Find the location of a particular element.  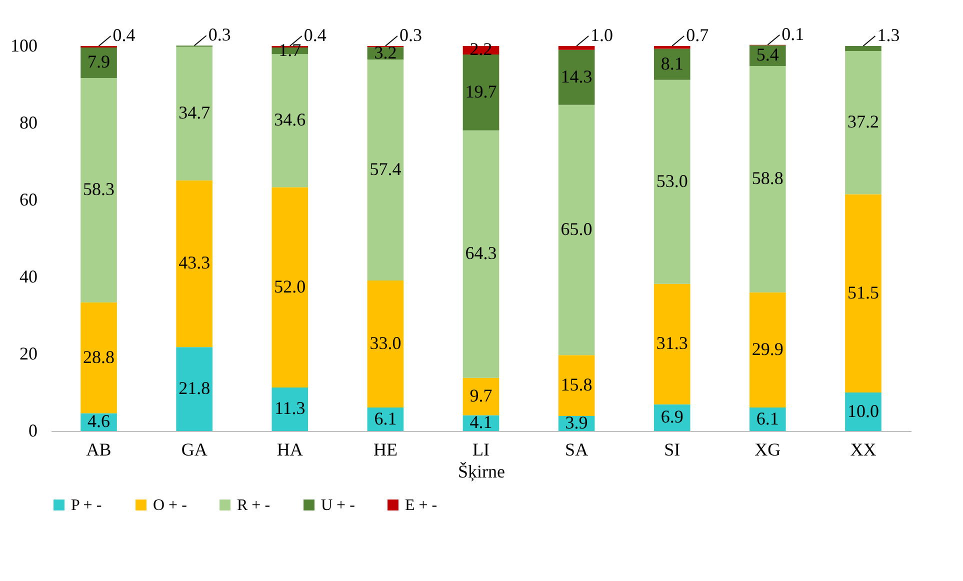

data-label: 5.4 is located at coordinates (767, 54).